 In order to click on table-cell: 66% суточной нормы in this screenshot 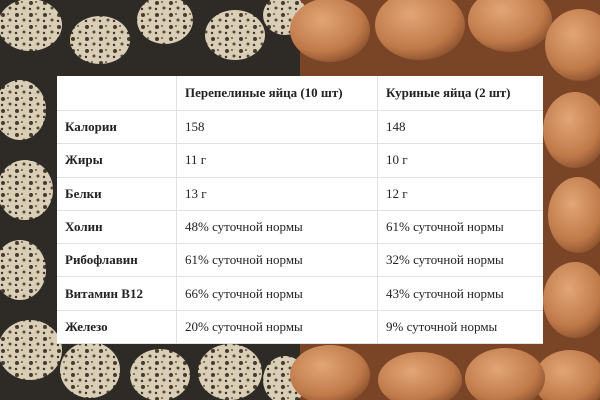, I will do `click(277, 293)`.